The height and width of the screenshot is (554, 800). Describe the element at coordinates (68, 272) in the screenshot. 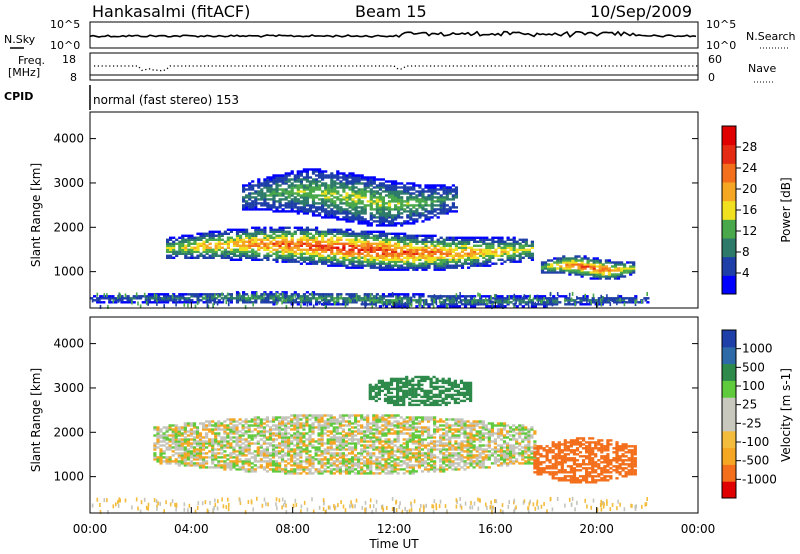

I see `power-ytick-label: 1000` at that location.